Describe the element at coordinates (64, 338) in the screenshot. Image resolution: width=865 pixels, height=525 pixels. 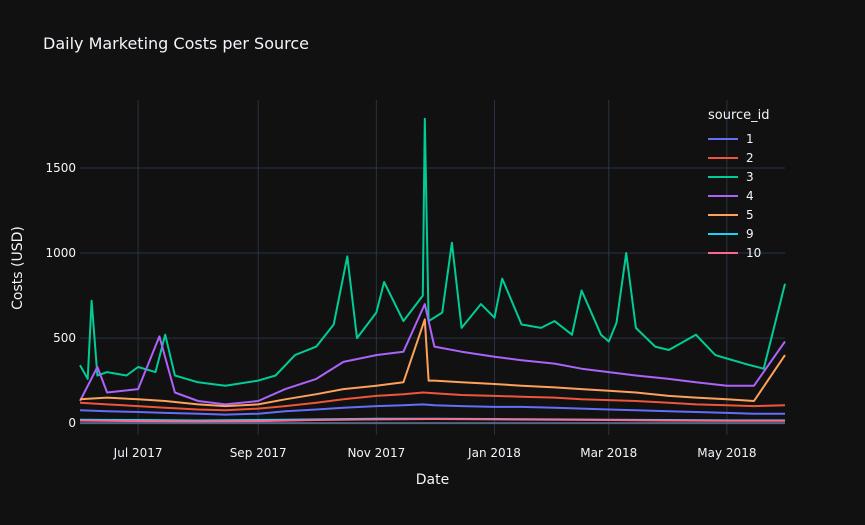
I see `y-tick-label: 500` at that location.